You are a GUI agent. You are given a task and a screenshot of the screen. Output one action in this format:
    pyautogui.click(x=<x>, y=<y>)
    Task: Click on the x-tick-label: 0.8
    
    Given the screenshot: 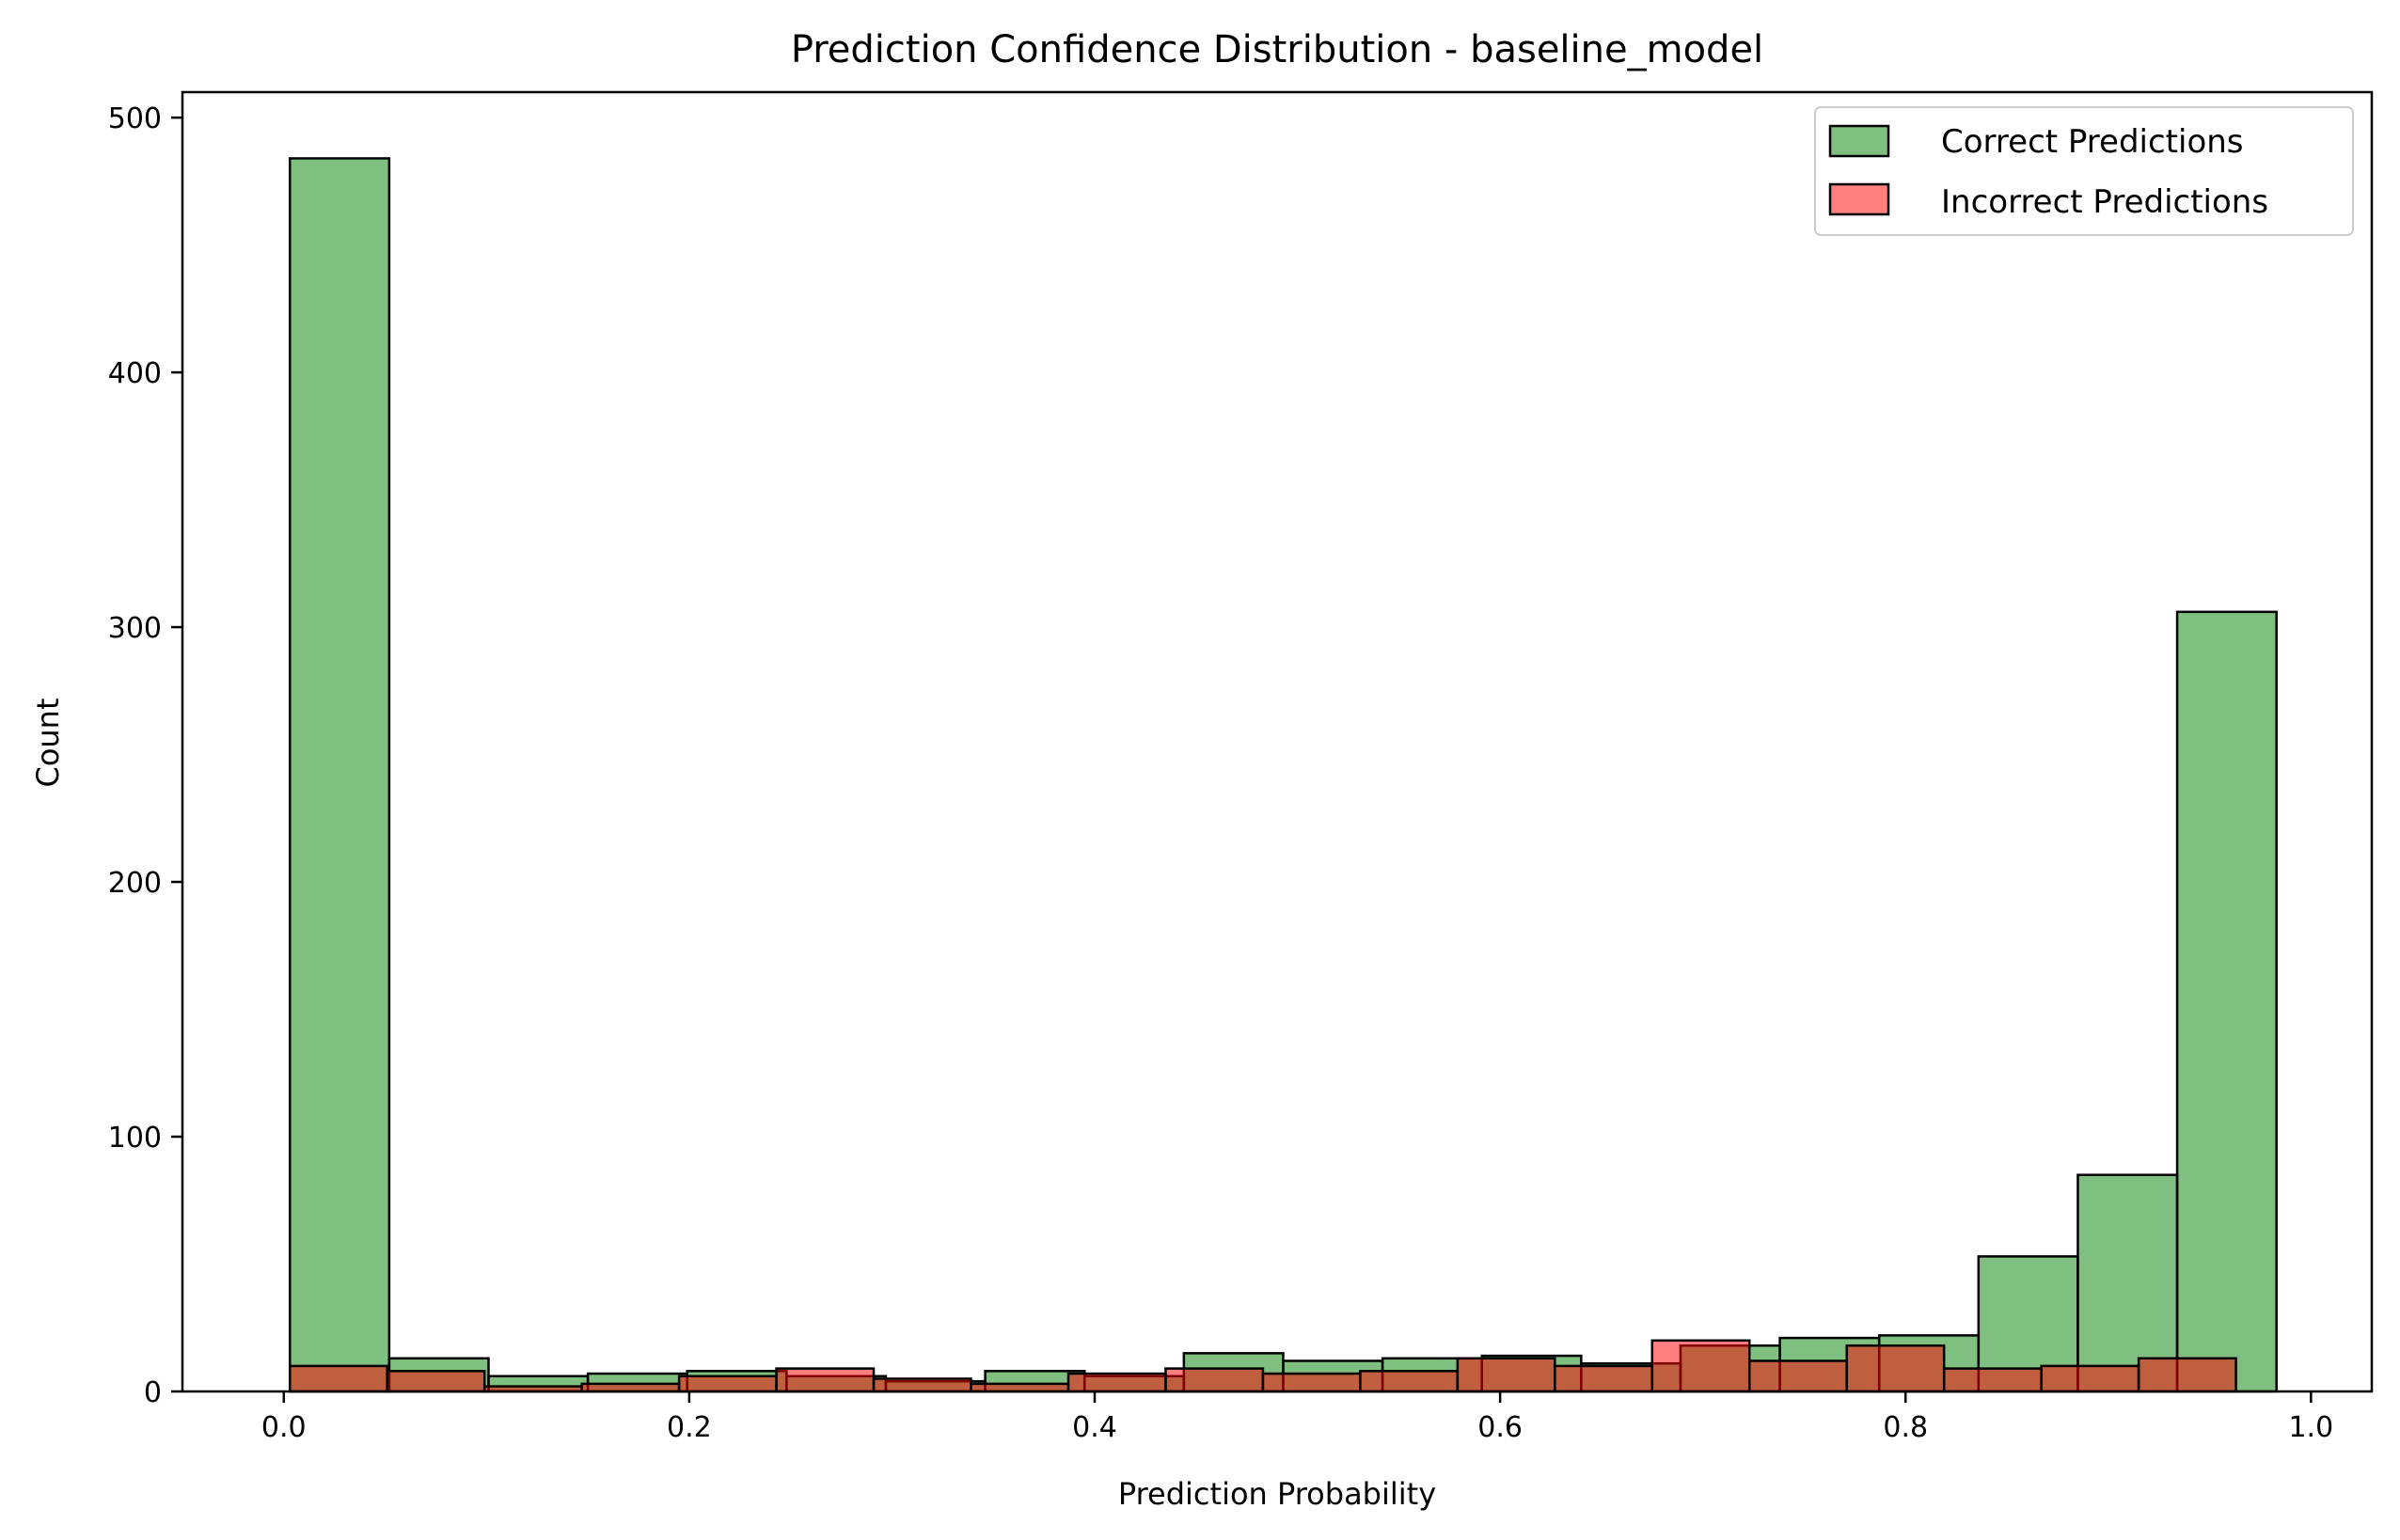 What is the action you would take?
    pyautogui.click(x=1905, y=1428)
    